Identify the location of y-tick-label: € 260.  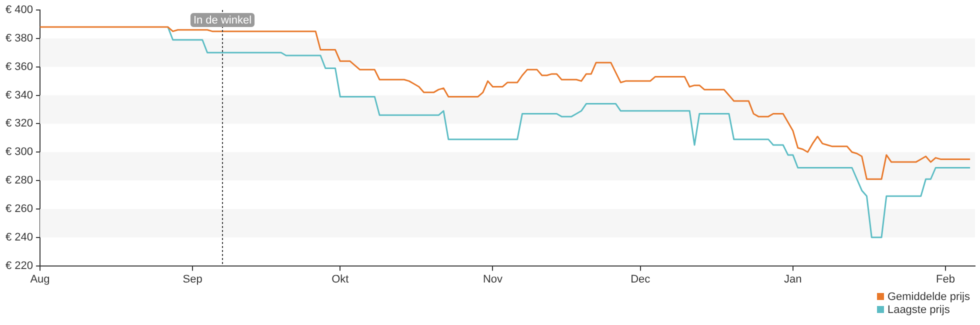
(19, 208).